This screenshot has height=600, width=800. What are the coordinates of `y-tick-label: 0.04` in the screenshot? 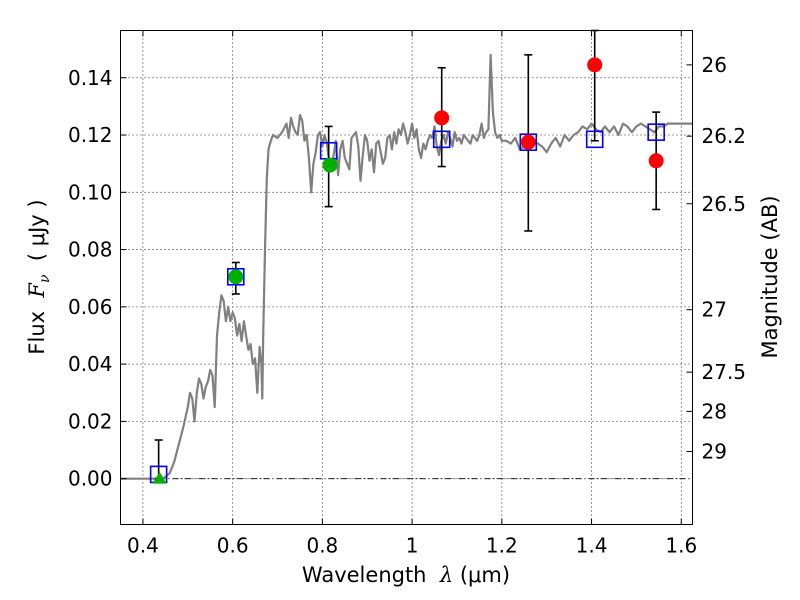 It's located at (90, 364).